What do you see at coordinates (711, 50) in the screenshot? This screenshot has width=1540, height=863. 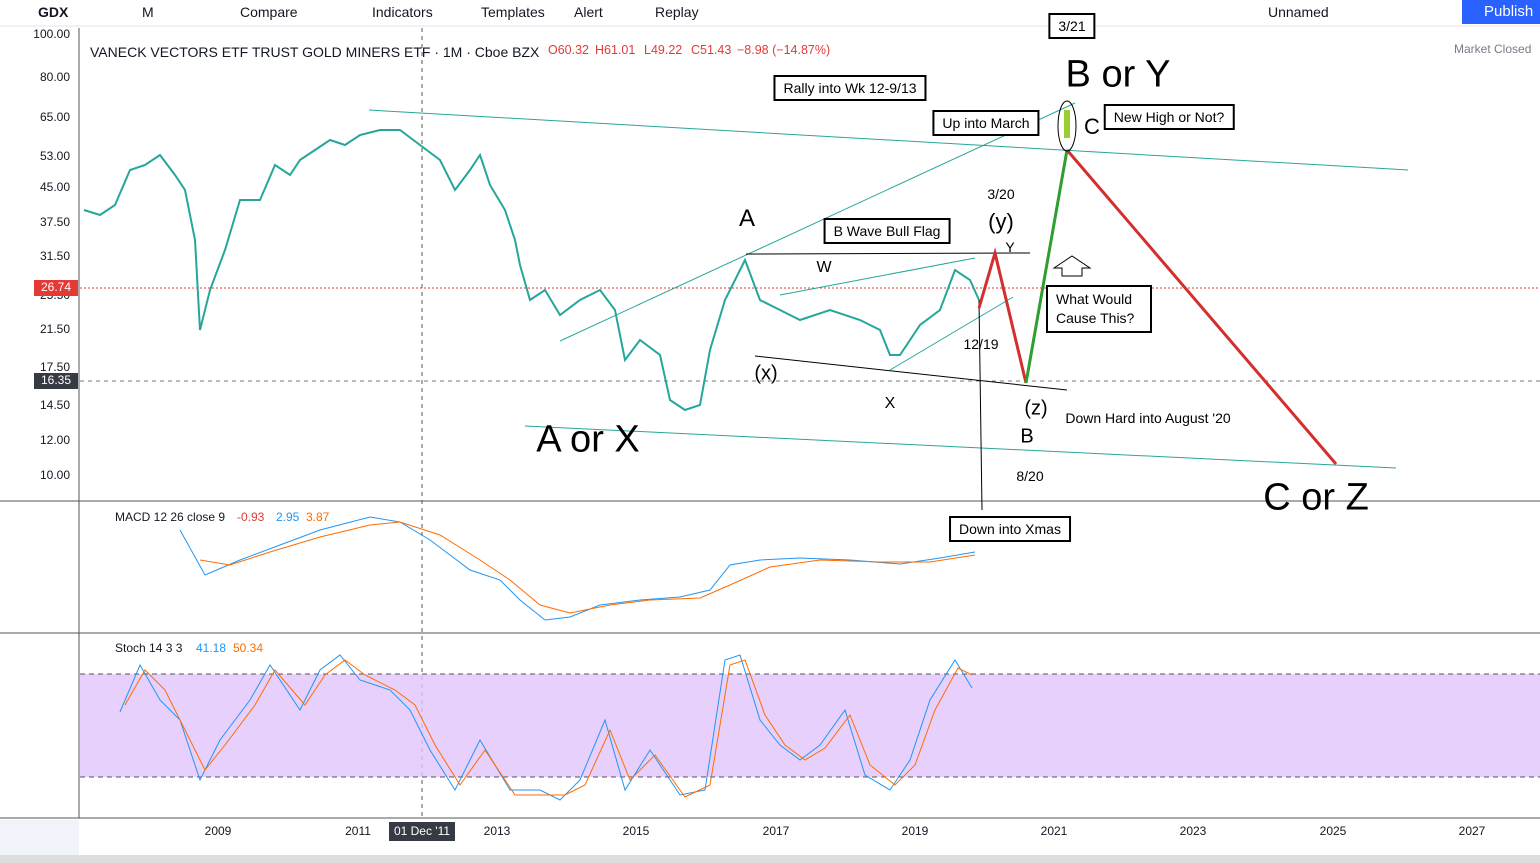 I see `legend-close: C51.43` at bounding box center [711, 50].